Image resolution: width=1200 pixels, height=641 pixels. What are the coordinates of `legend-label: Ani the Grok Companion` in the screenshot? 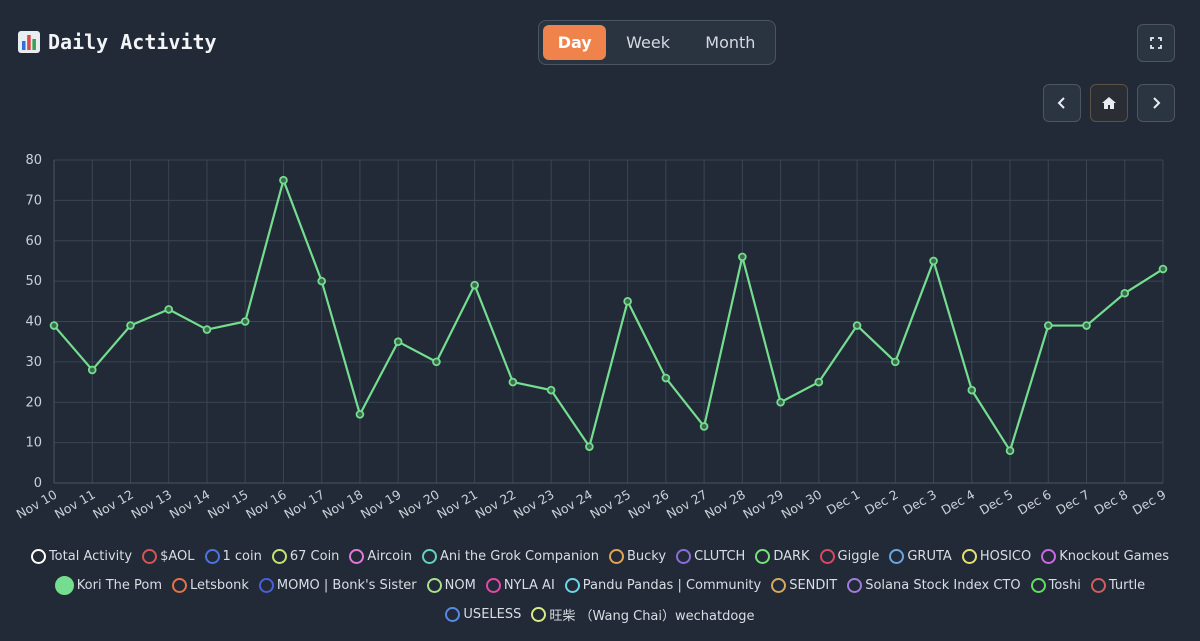 It's located at (519, 556).